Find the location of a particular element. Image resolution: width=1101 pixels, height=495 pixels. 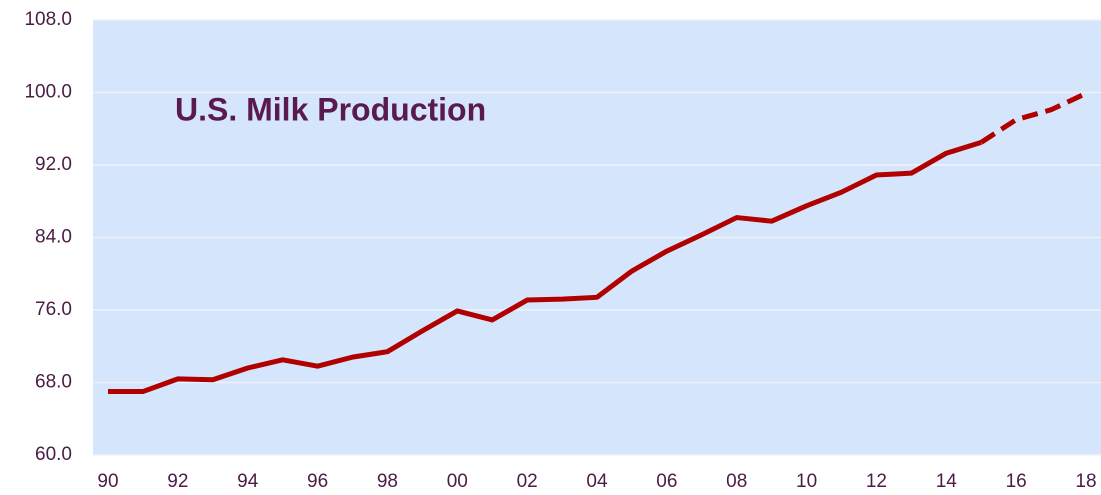

x-tick-label: 16 is located at coordinates (1016, 481).